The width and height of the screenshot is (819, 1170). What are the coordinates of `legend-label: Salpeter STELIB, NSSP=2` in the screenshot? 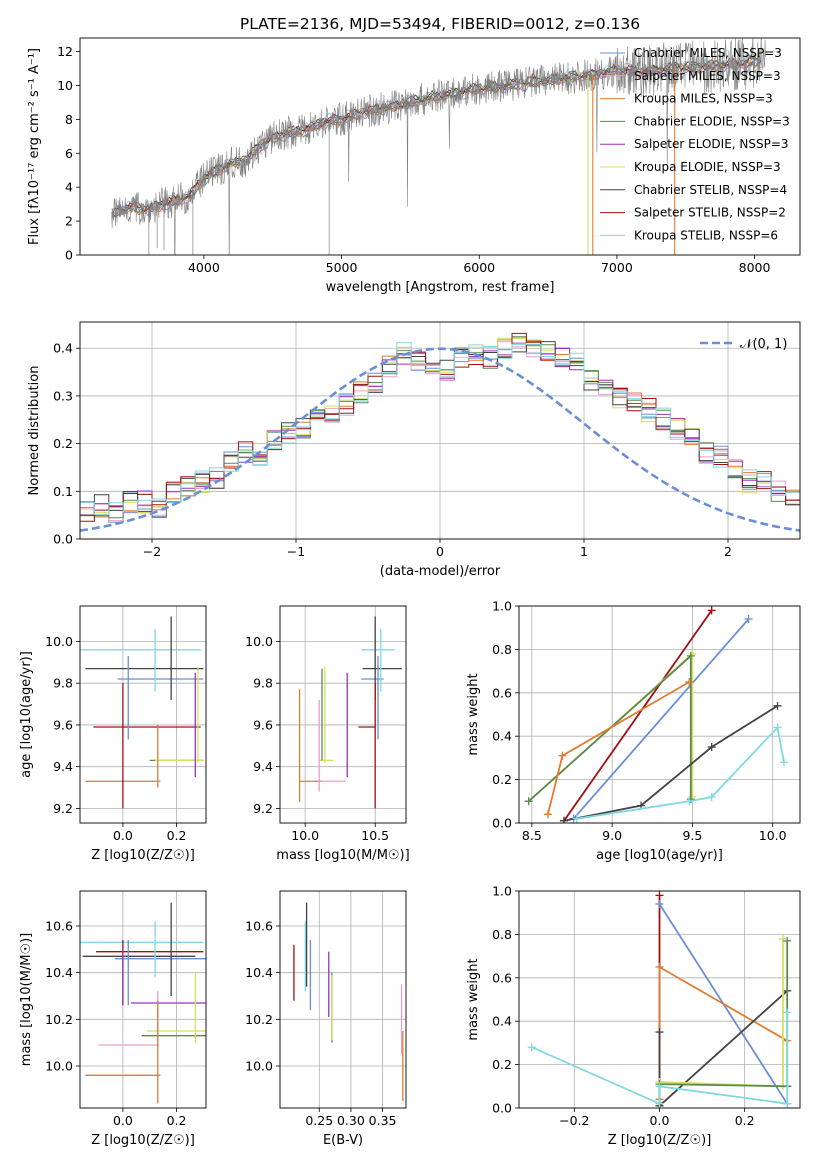 It's located at (710, 213).